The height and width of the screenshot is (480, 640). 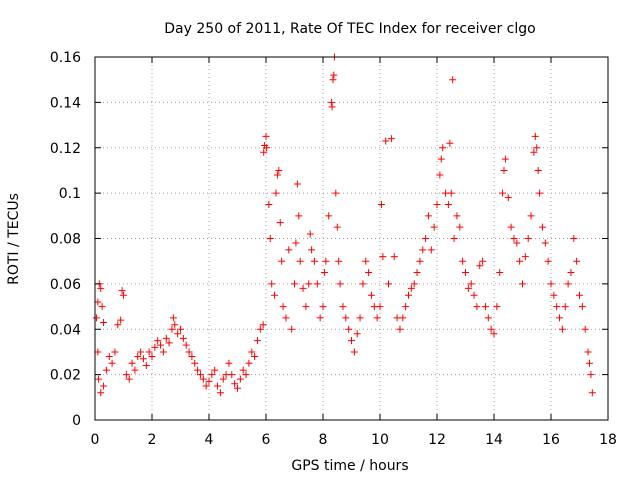 What do you see at coordinates (65, 330) in the screenshot?
I see `y-tick-label: 0.04` at bounding box center [65, 330].